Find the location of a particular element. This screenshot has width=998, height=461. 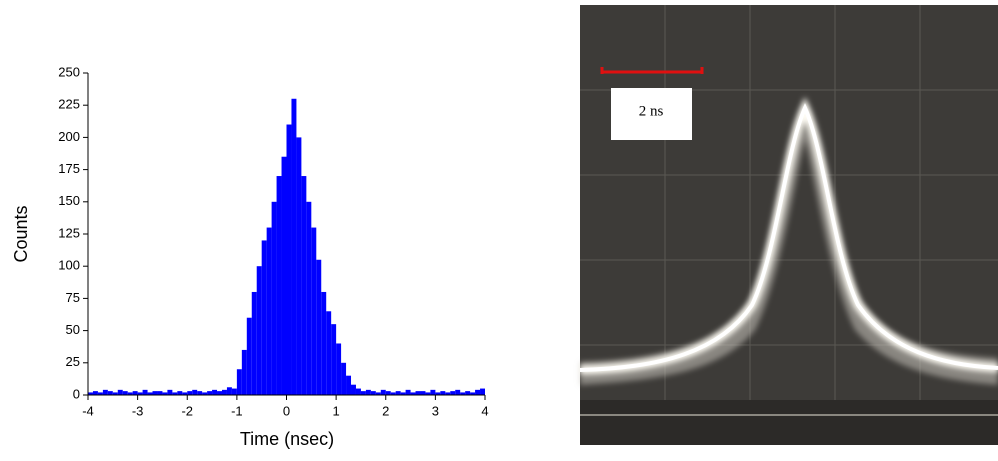

y-tick-label: 200 is located at coordinates (69, 136).